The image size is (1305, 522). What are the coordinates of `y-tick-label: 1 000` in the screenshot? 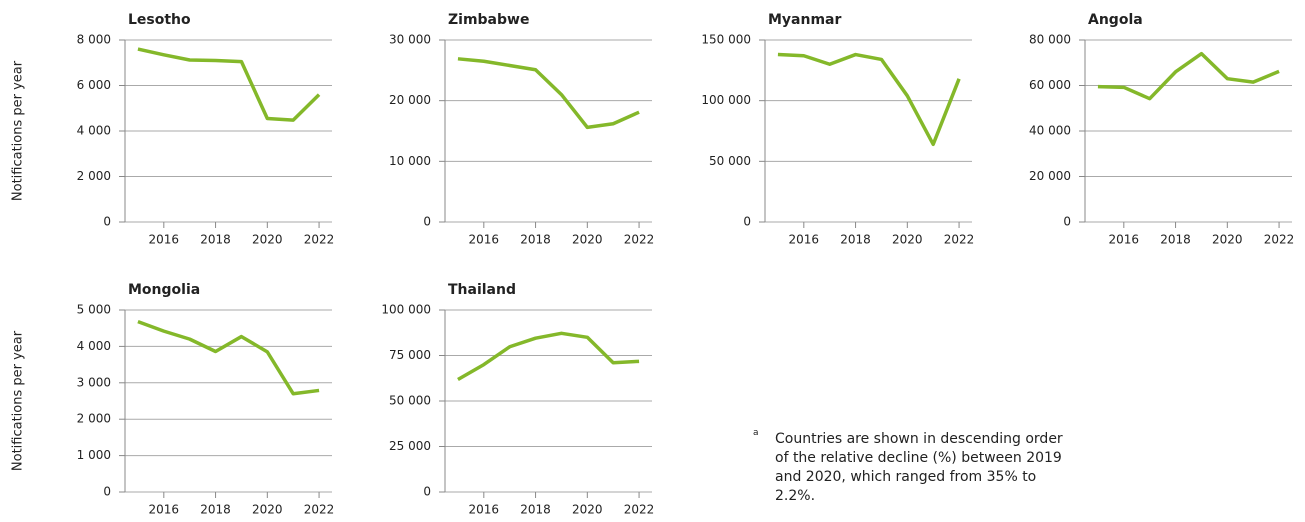 It's located at (94, 455).